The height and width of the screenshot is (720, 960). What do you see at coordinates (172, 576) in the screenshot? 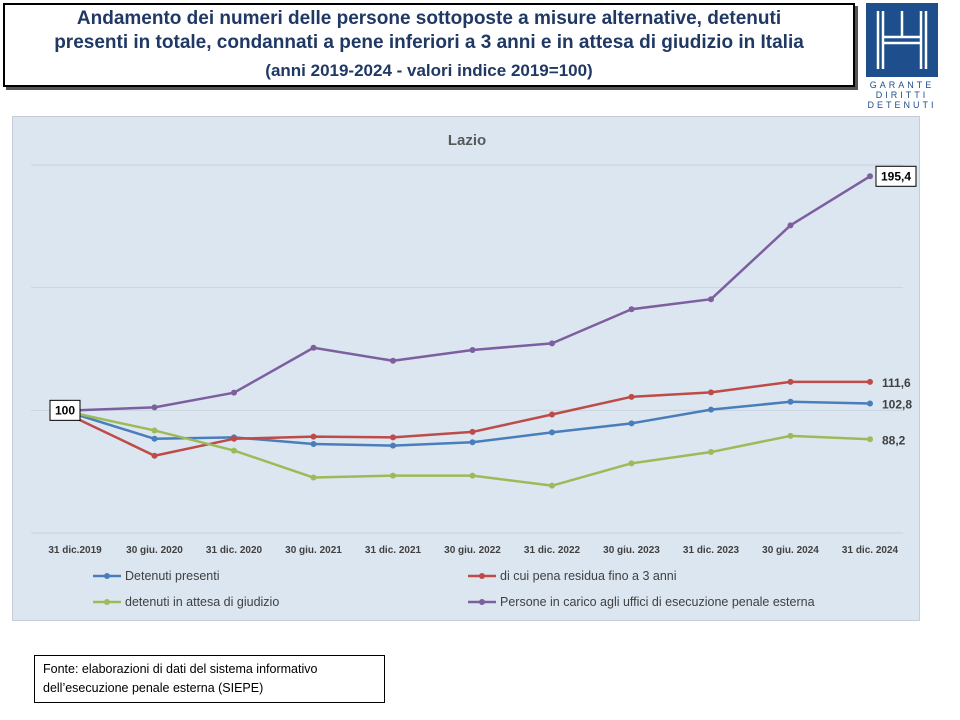
I see `legend-entry-1: Detenuti presenti` at bounding box center [172, 576].